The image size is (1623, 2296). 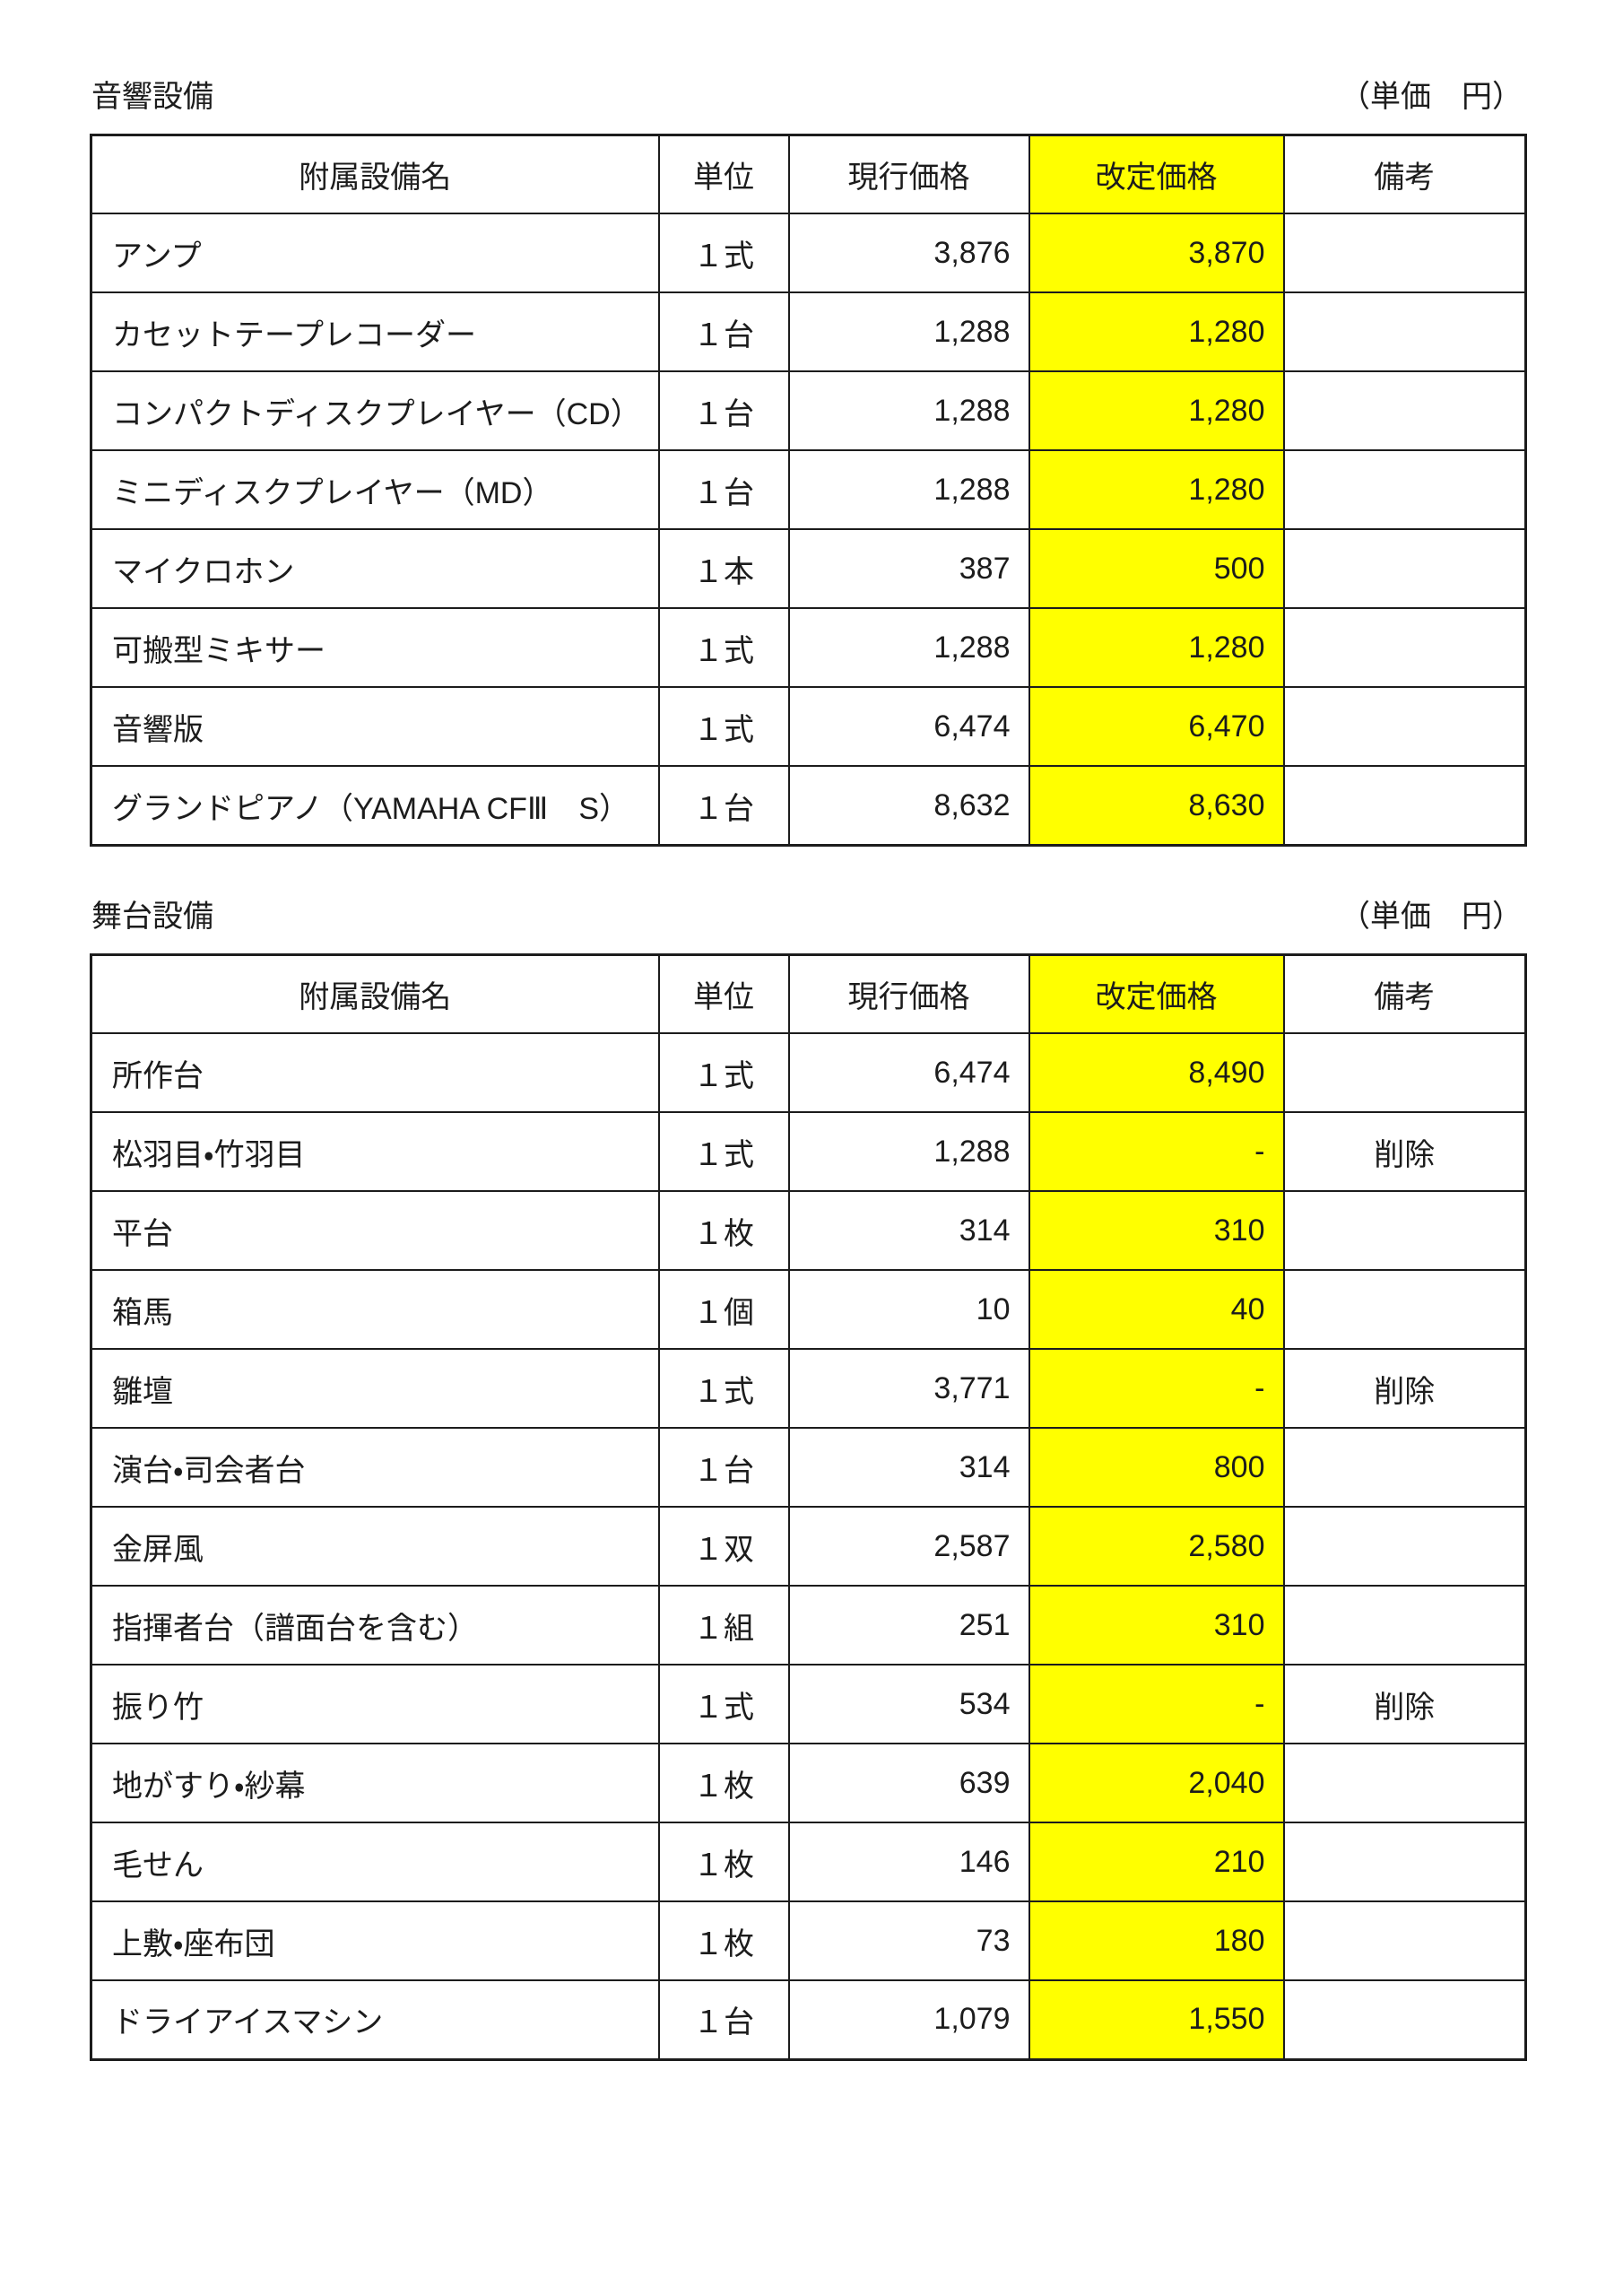 I want to click on table-row: 金屏風 １双 2,587 2,580, so click(x=808, y=1546).